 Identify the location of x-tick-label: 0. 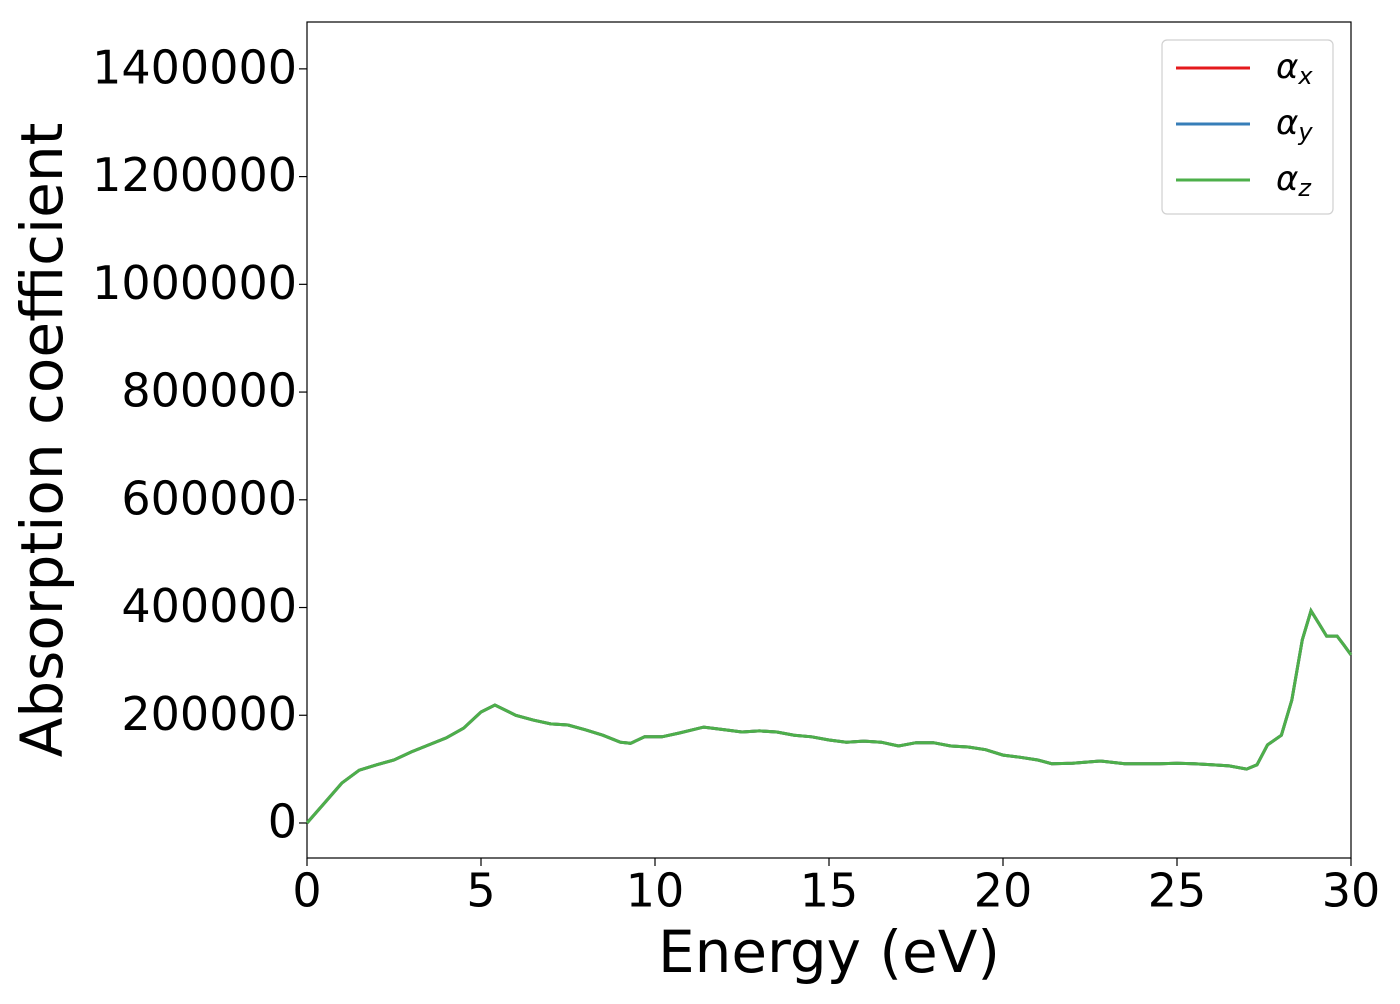
(306, 891).